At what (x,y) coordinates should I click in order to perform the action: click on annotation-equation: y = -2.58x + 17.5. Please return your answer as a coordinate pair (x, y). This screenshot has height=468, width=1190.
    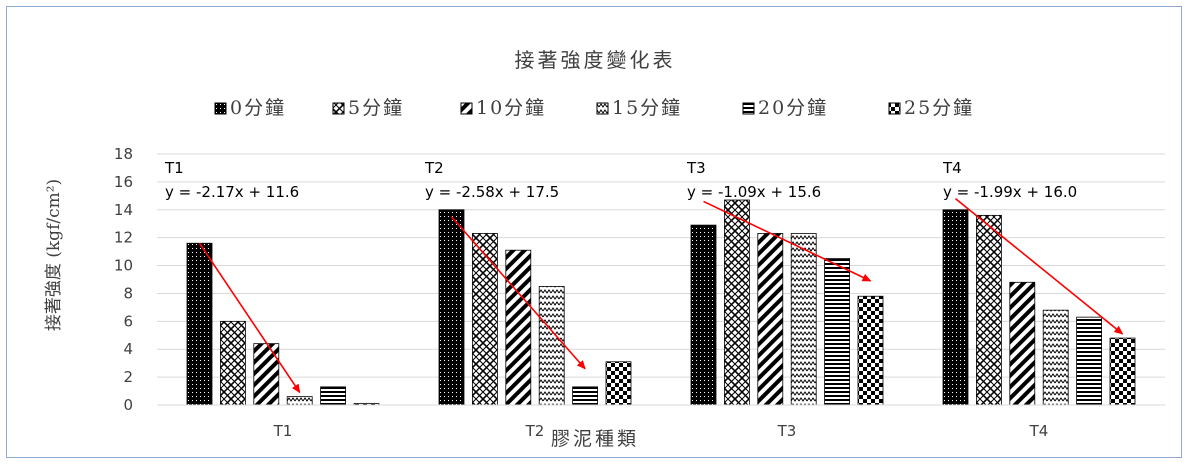
    Looking at the image, I should click on (492, 192).